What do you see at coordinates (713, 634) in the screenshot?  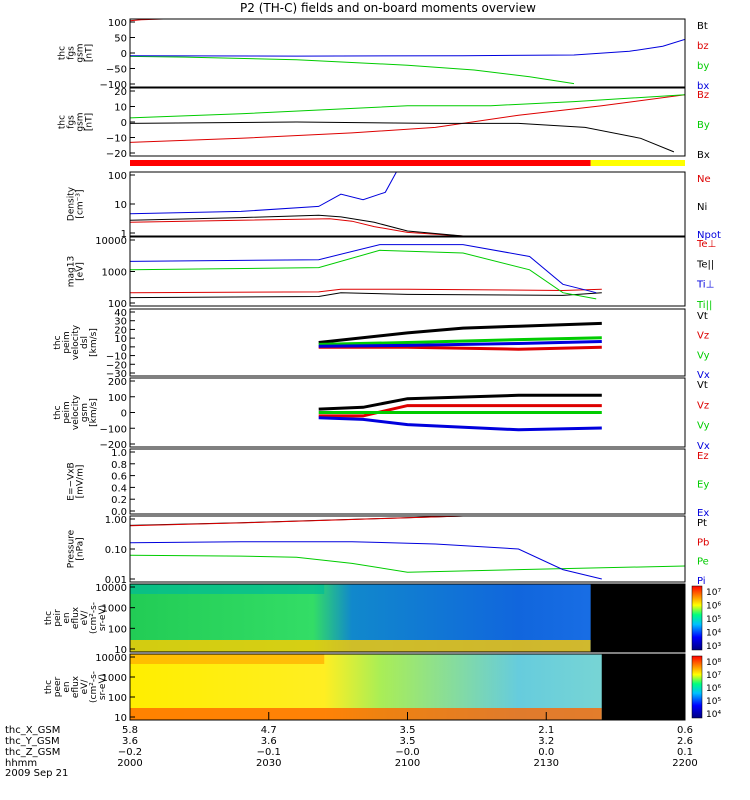 I see `colorbar-tick-label: 10⁴` at bounding box center [713, 634].